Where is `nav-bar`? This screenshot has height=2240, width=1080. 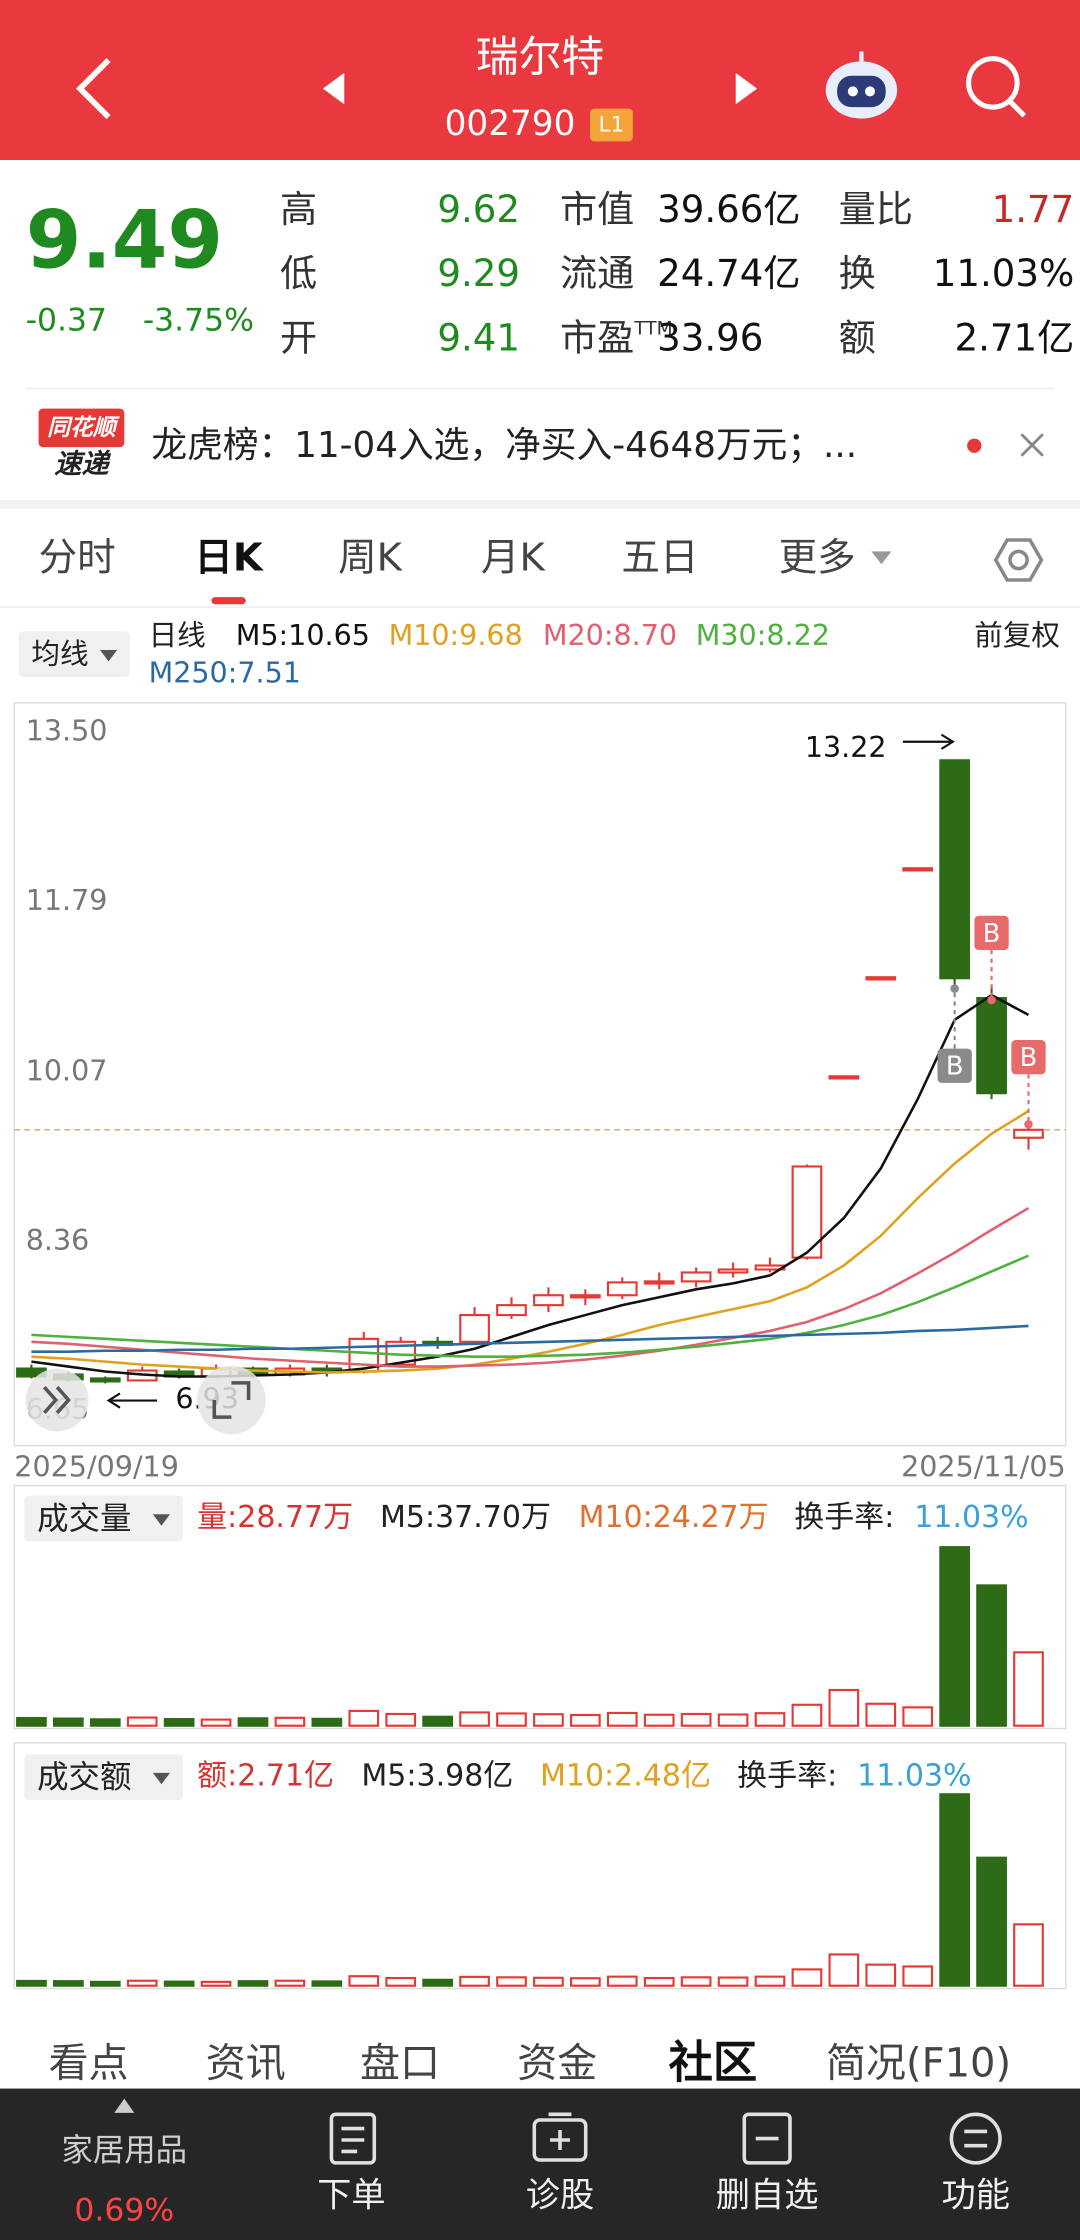
nav-bar is located at coordinates (540, 2164).